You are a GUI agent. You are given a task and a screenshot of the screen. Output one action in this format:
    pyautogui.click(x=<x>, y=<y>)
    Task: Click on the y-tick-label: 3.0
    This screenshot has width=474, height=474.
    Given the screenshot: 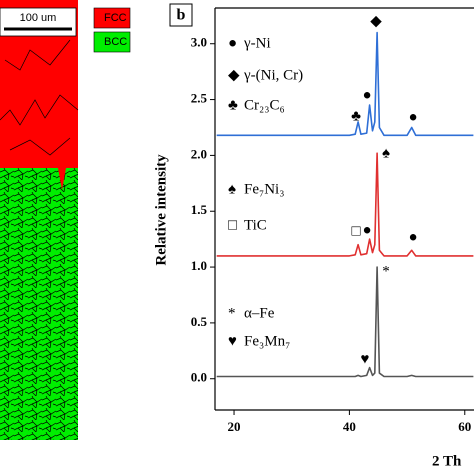 What is the action you would take?
    pyautogui.click(x=199, y=42)
    